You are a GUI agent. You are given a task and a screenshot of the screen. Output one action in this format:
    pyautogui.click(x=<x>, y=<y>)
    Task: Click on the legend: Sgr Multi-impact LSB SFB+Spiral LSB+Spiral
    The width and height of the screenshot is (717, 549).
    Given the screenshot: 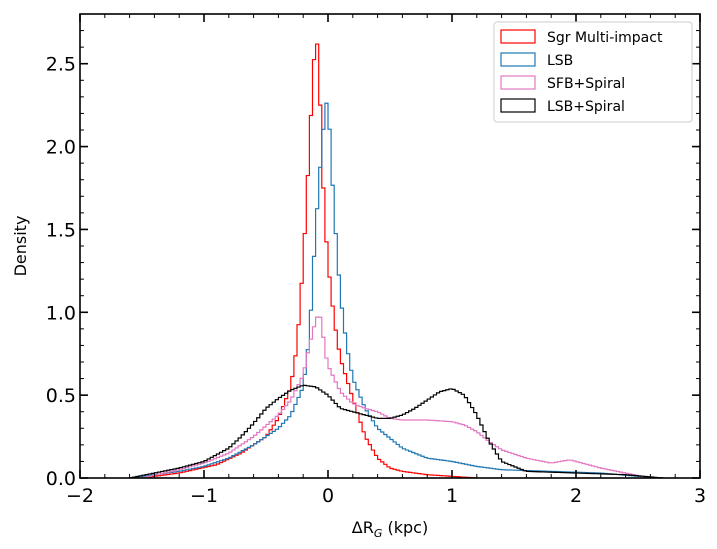 What is the action you would take?
    pyautogui.click(x=593, y=72)
    